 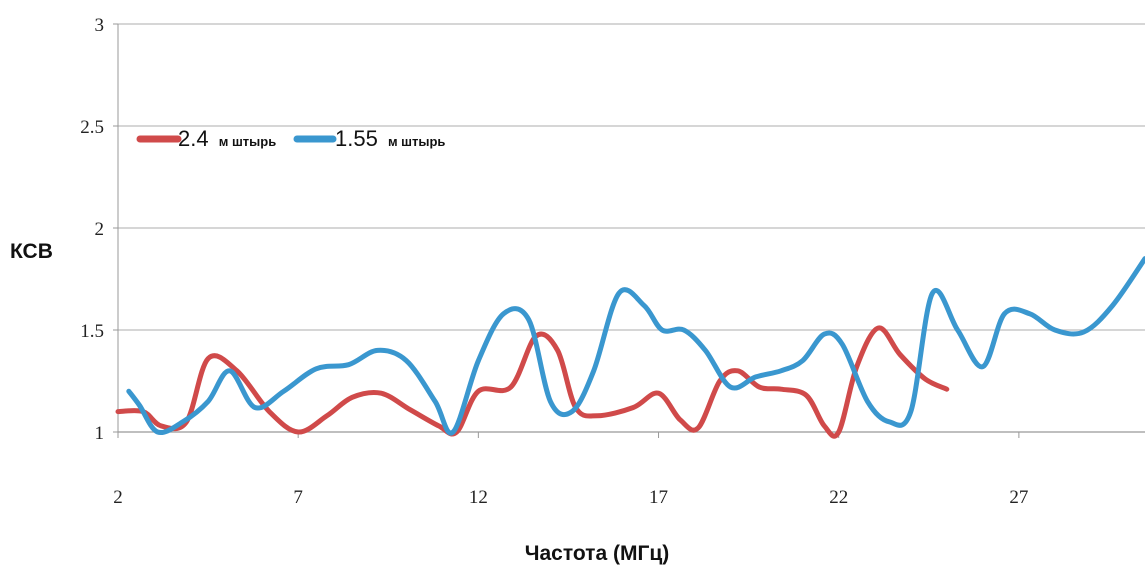 What do you see at coordinates (31, 251) in the screenshot?
I see `y-axis-label: КСВ` at bounding box center [31, 251].